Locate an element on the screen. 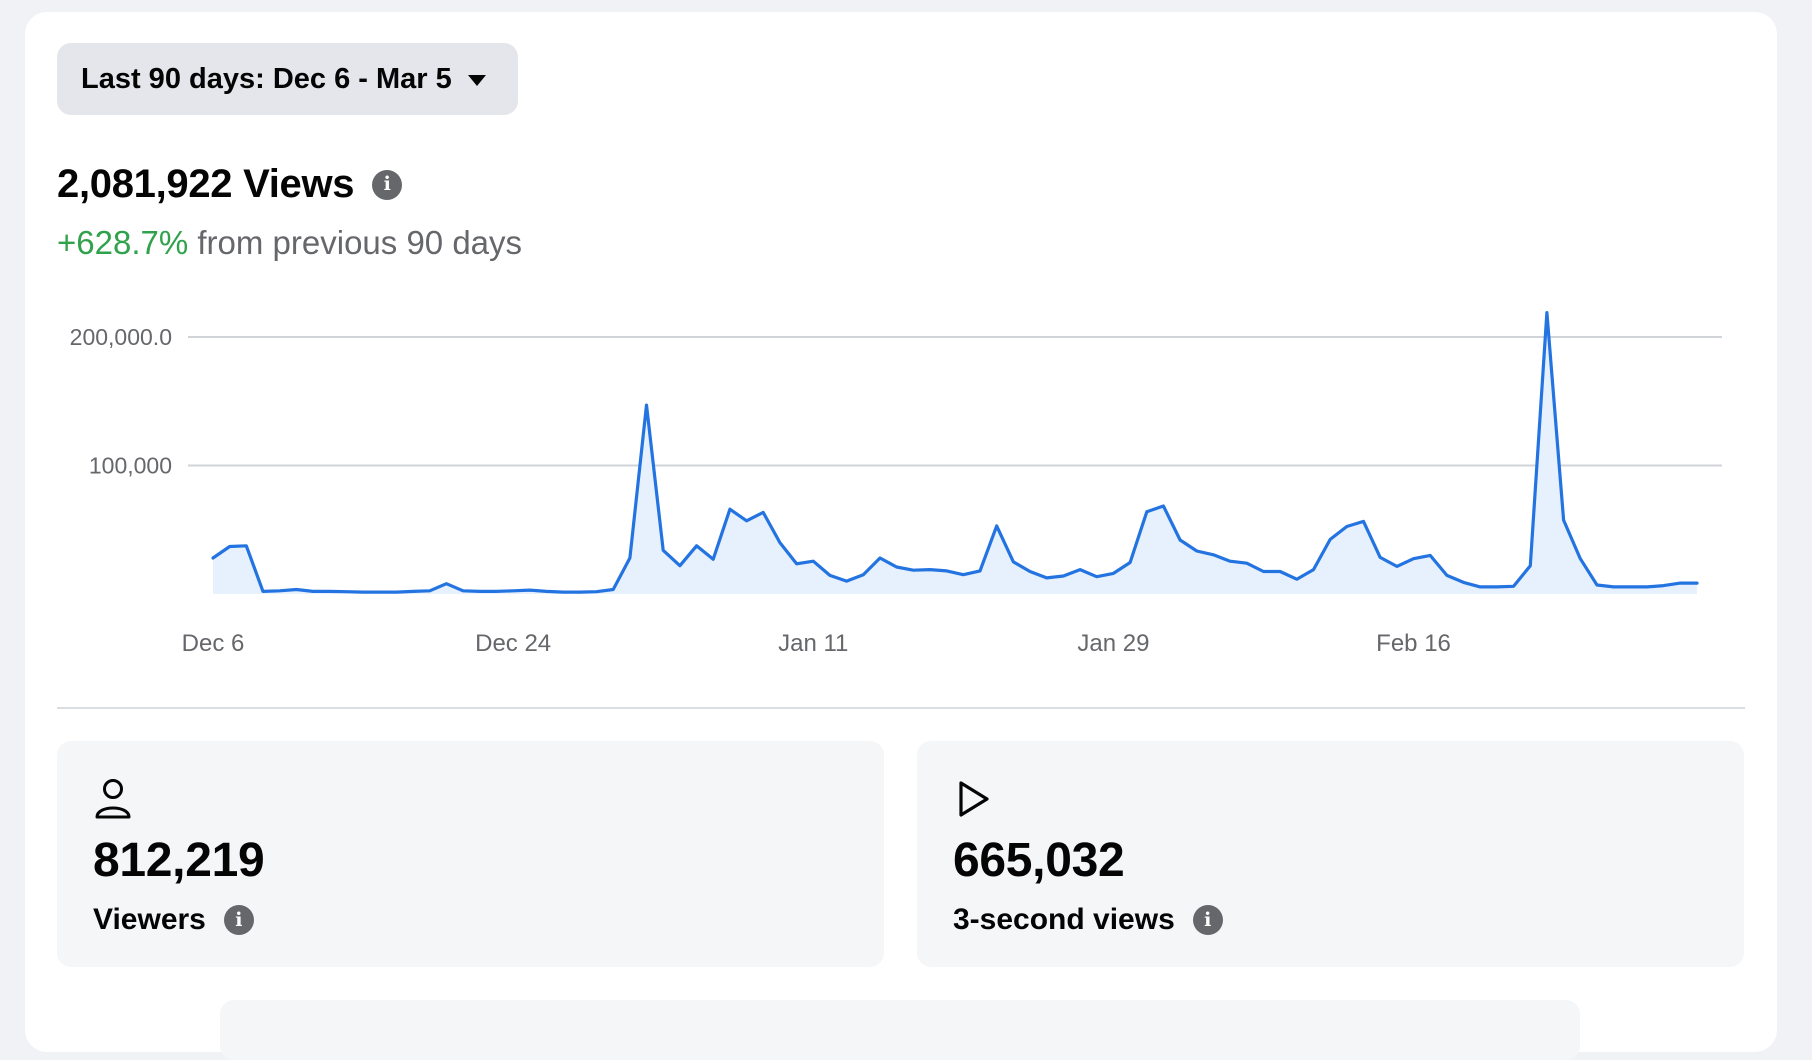 This screenshot has width=1812, height=1060. x-tick-label: Dec 24 is located at coordinates (513, 643).